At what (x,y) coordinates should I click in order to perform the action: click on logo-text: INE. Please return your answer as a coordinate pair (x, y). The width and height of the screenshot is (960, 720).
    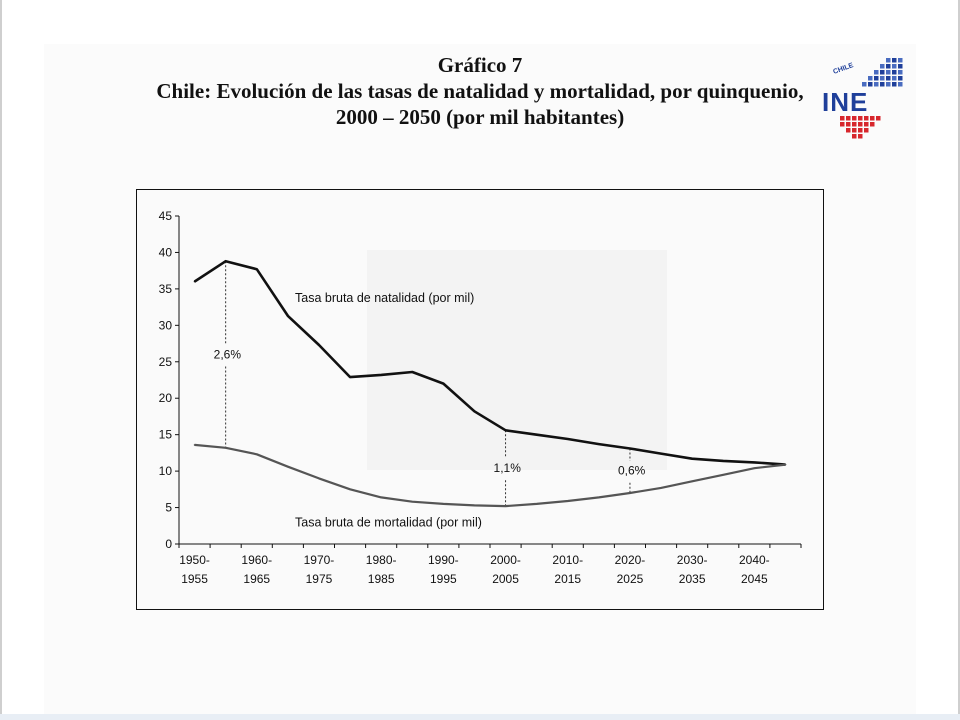
    Looking at the image, I should click on (845, 102).